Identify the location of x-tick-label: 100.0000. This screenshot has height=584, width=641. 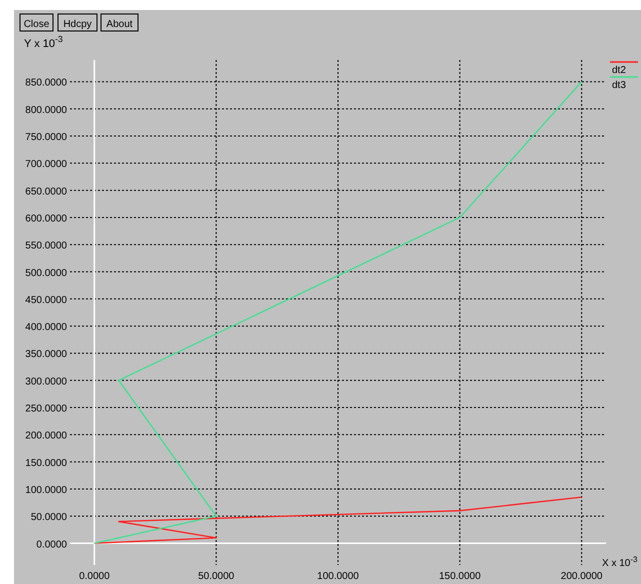
(338, 576).